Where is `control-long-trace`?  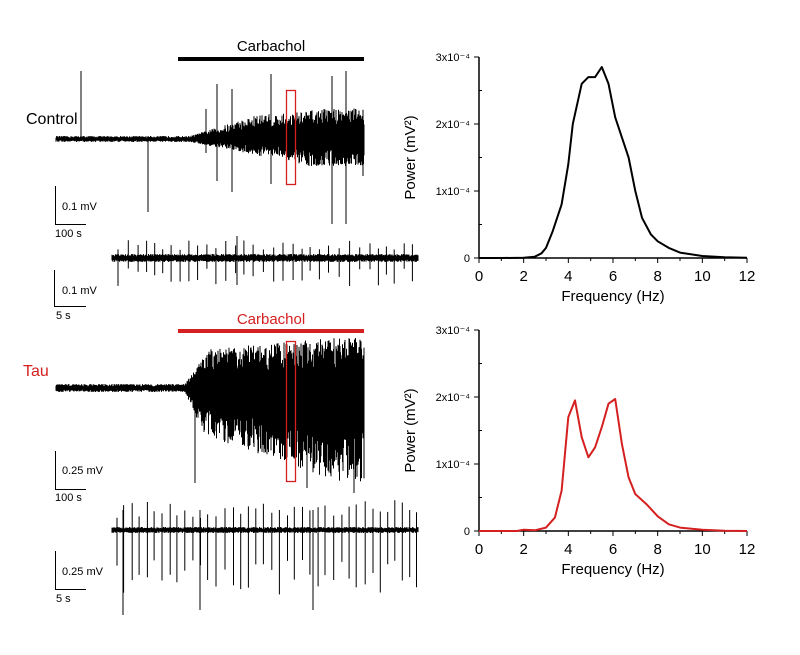
control-long-trace is located at coordinates (210, 147).